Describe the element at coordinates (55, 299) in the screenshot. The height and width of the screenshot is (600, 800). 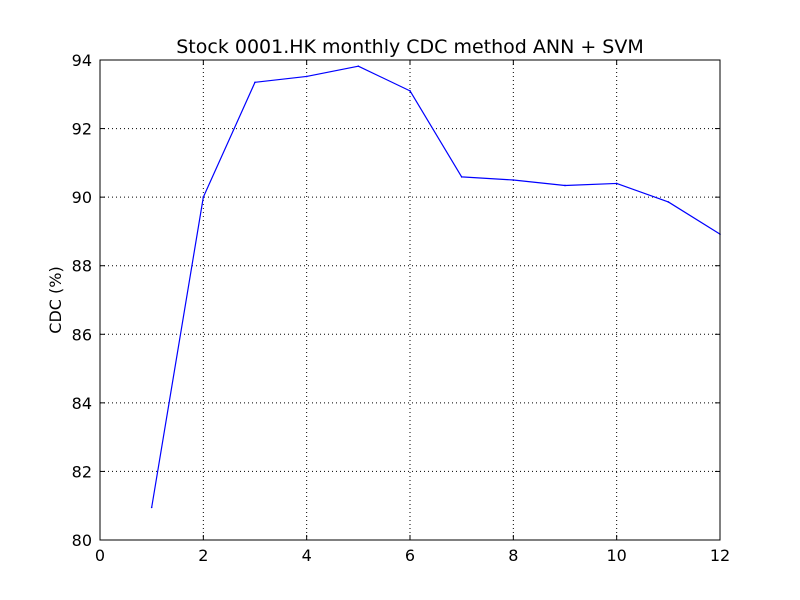
I see `y-axis-label: CDC (%)` at that location.